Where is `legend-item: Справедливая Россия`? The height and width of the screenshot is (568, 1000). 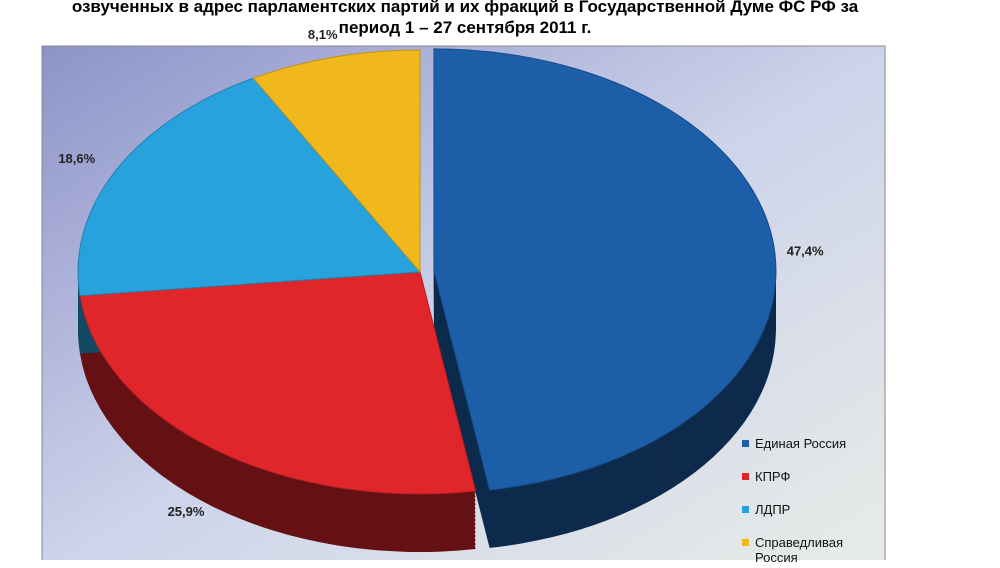 legend-item: Справедливая Россия is located at coordinates (807, 551).